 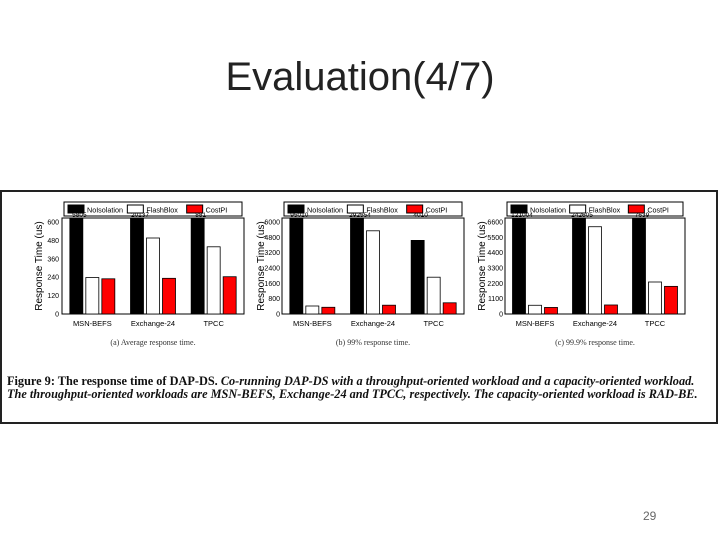 What do you see at coordinates (213, 323) in the screenshot?
I see `panel-1-xtick-3: TPCC` at bounding box center [213, 323].